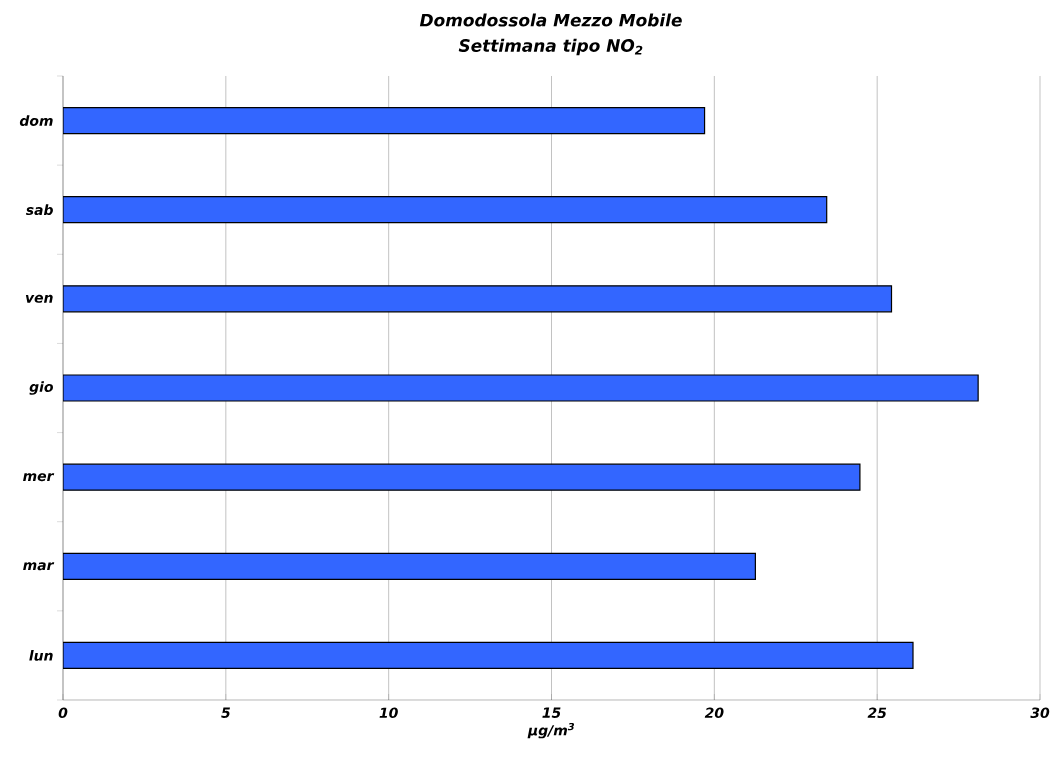  What do you see at coordinates (39, 566) in the screenshot?
I see `y-tick-label: mar` at bounding box center [39, 566].